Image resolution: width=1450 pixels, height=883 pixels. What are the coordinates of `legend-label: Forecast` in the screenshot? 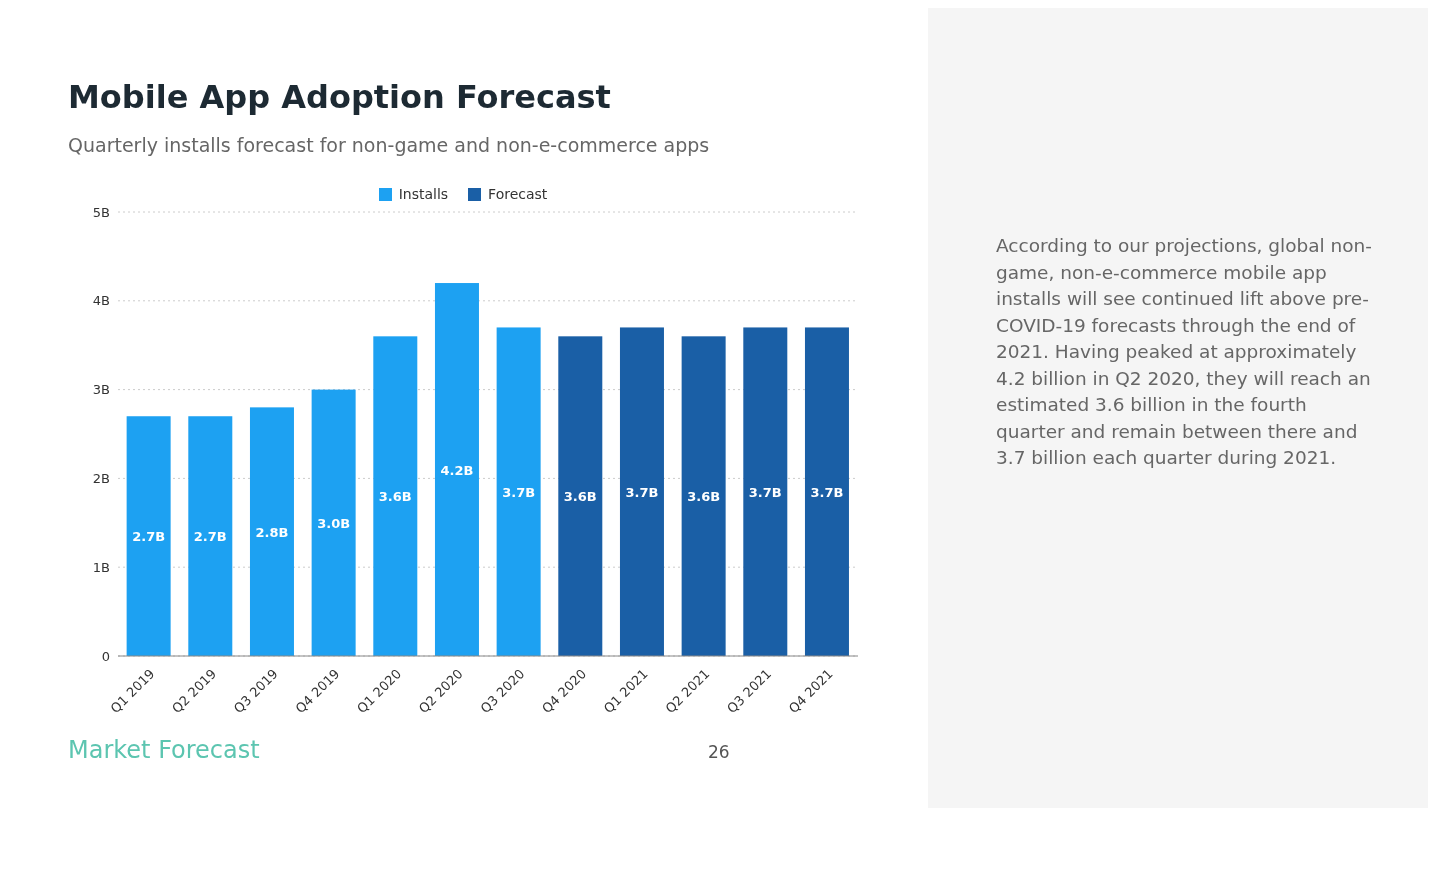 It's located at (517, 194).